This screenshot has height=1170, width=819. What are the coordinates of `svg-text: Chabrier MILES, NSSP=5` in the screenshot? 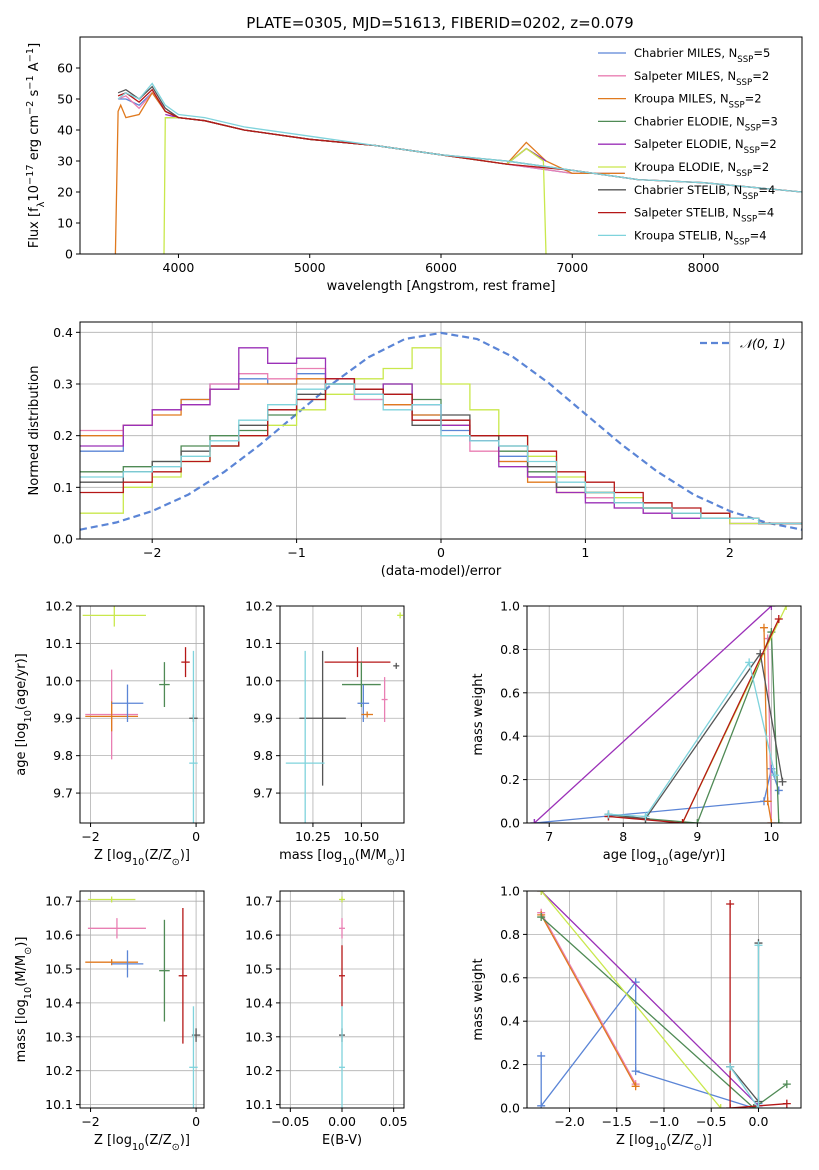 It's located at (702, 55).